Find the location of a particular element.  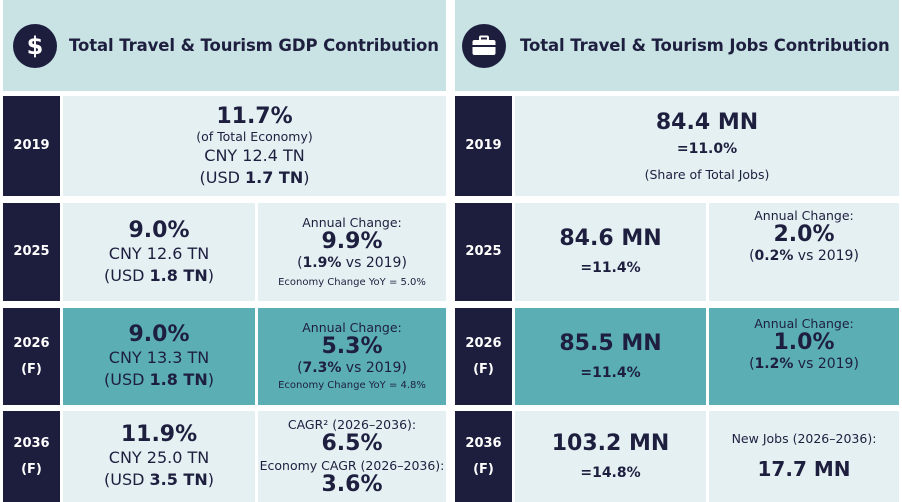

cagr-label: CAGR² (2026–2036): is located at coordinates (352, 424).